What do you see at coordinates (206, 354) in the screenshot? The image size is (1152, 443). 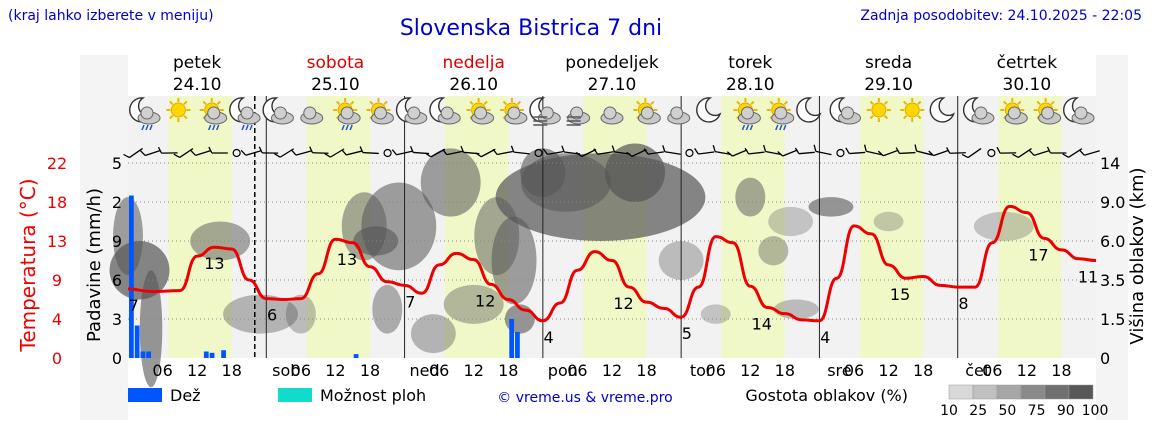 I see `precipitation-bar` at bounding box center [206, 354].